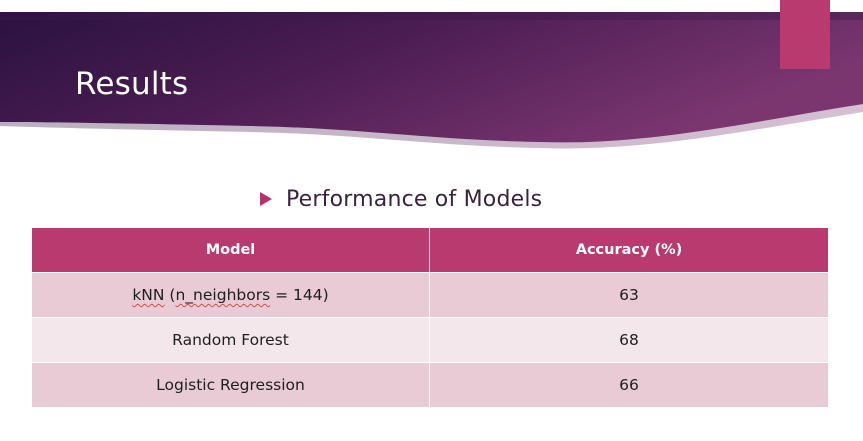 This screenshot has height=441, width=863. Describe the element at coordinates (629, 295) in the screenshot. I see `accuracy-cell: 63` at that location.